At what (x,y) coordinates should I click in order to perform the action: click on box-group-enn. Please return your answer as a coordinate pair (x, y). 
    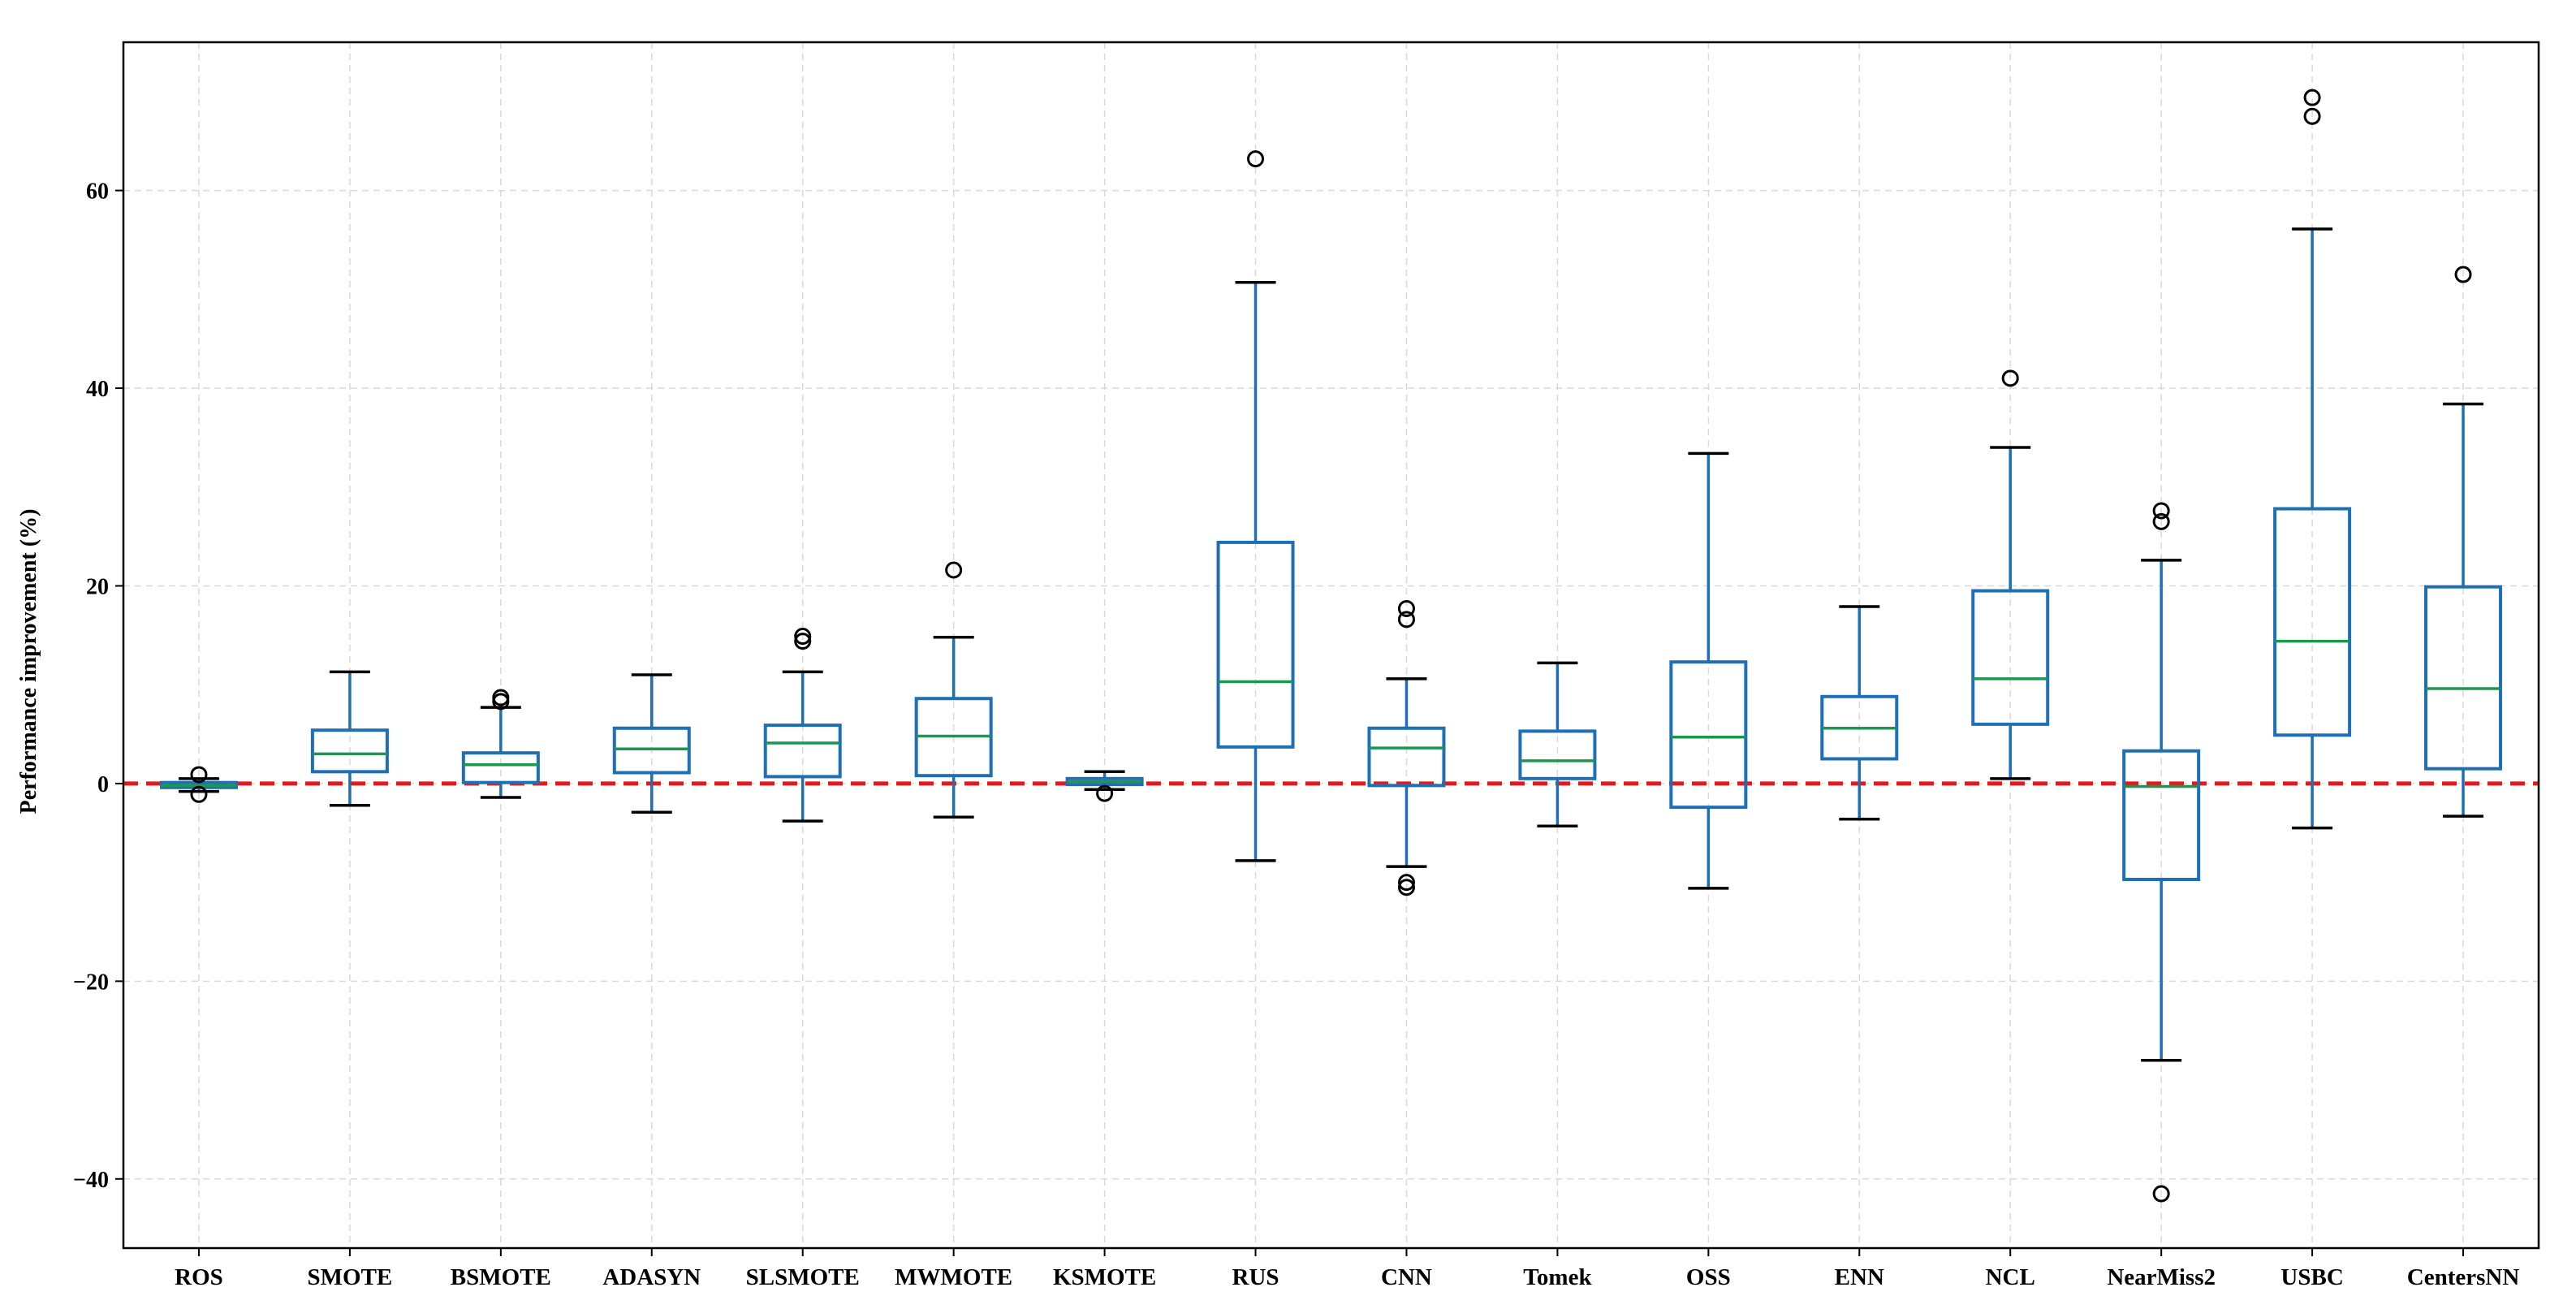
    Looking at the image, I should click on (1859, 713).